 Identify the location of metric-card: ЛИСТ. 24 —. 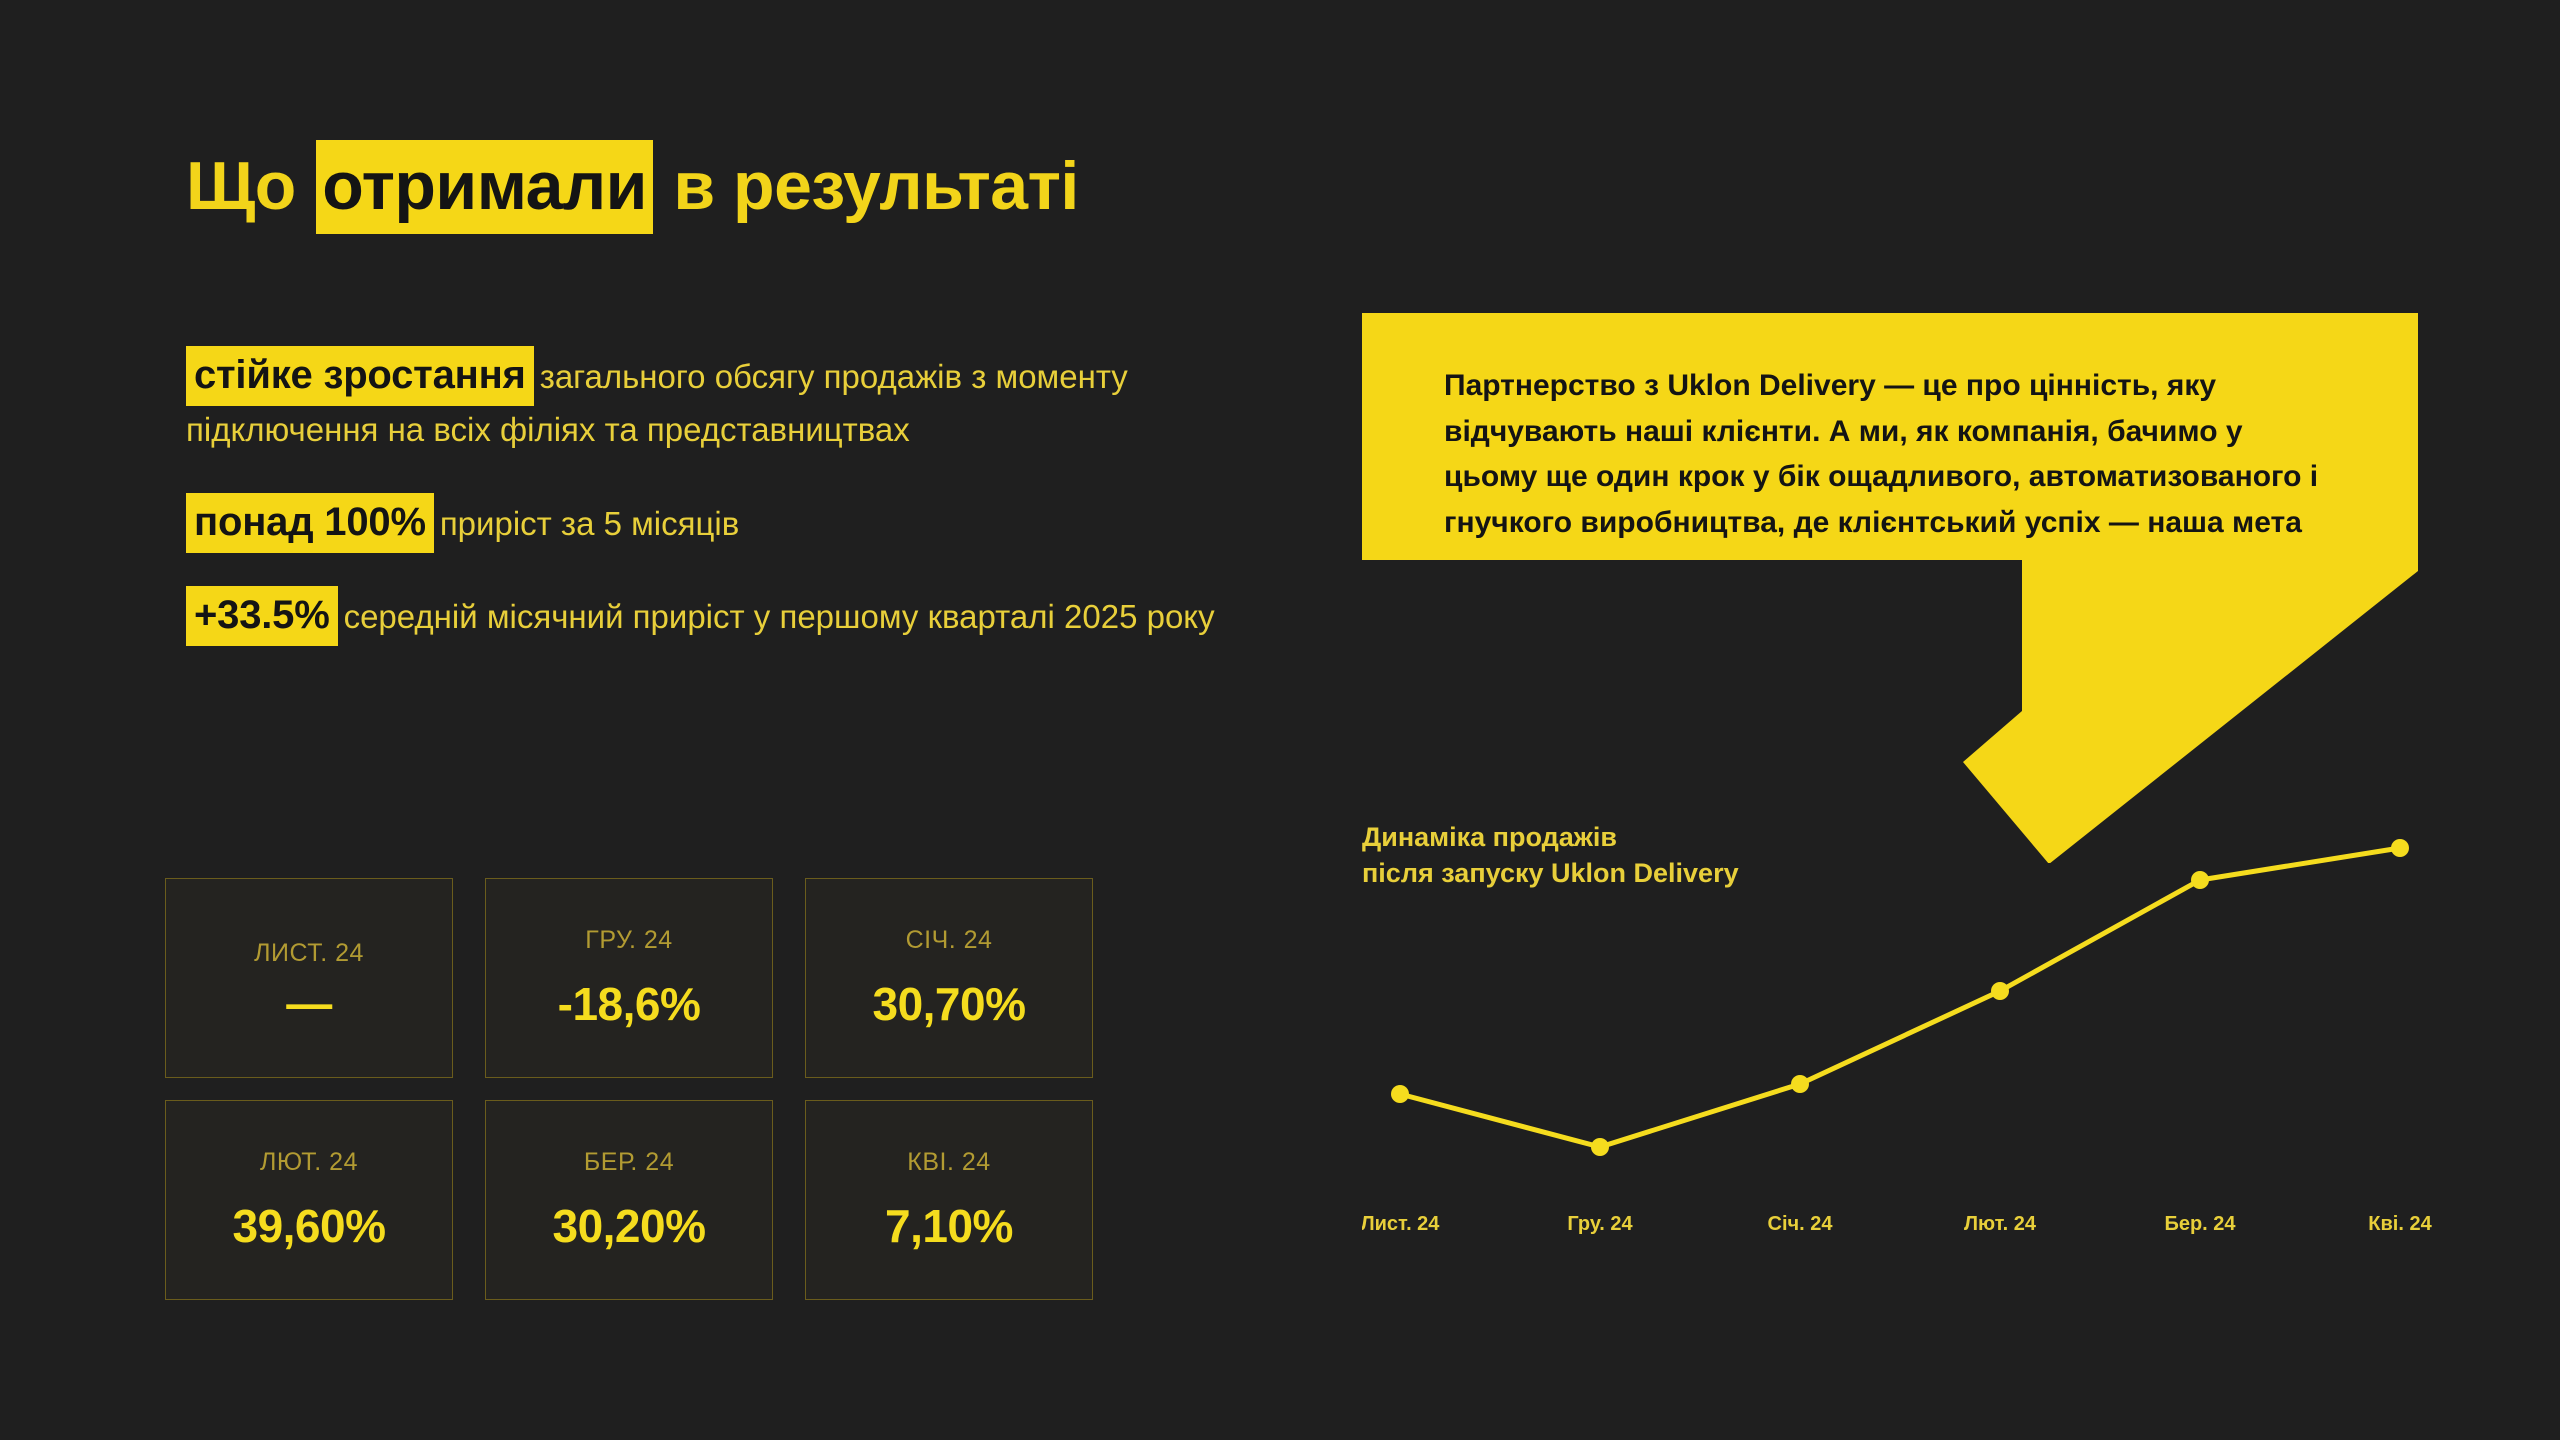
(309, 978).